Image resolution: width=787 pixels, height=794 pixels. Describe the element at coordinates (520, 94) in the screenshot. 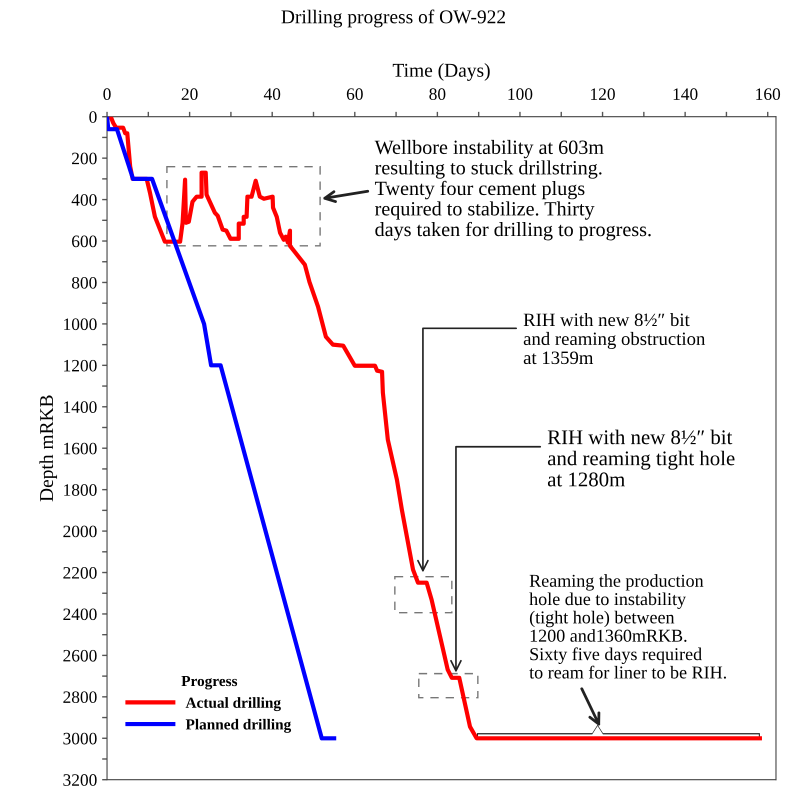

I see `x-tick-label: 100` at that location.